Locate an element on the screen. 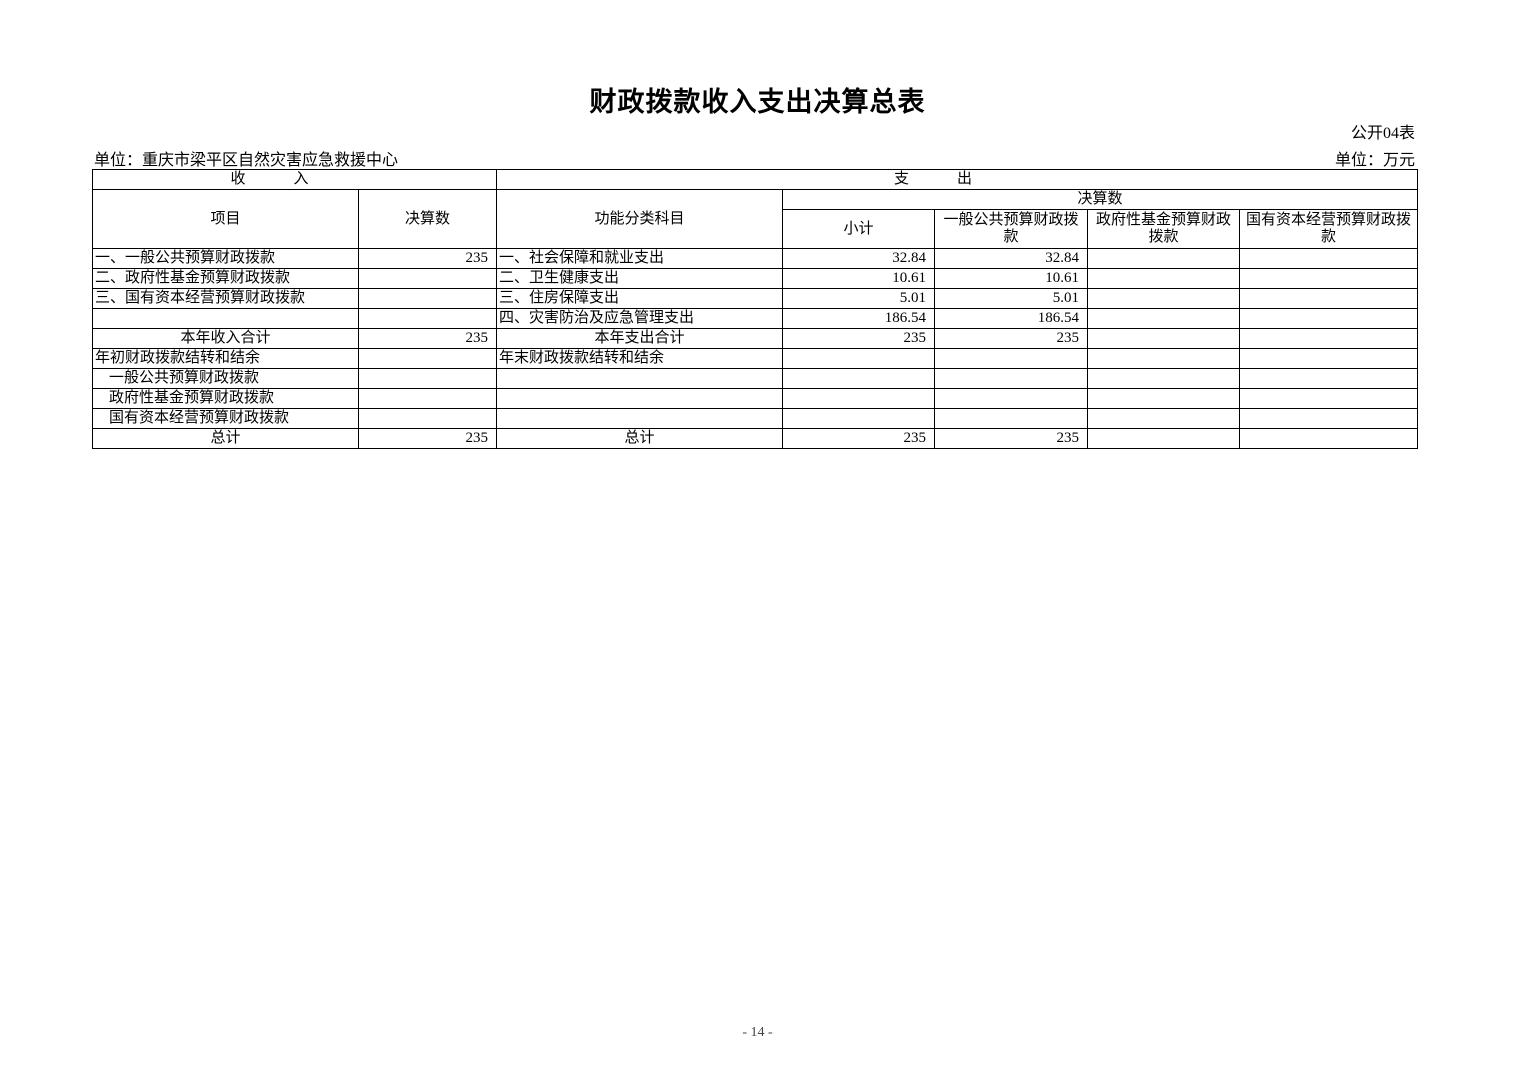  expense-item-cell: 总计 is located at coordinates (640, 438).